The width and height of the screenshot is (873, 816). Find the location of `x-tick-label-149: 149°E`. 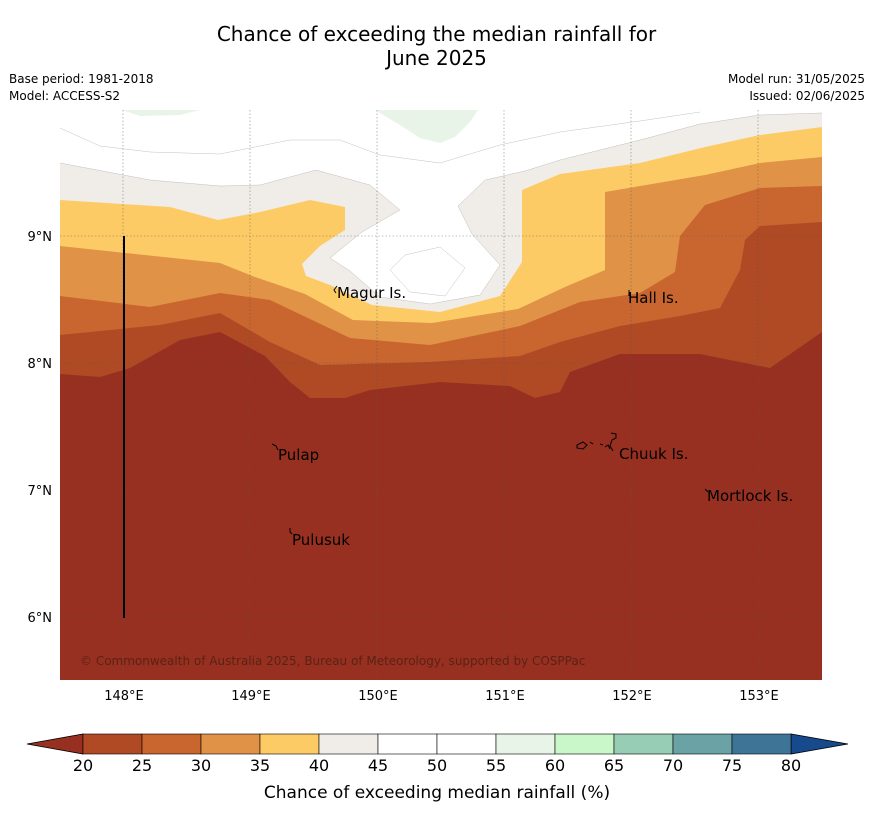

x-tick-label-149: 149°E is located at coordinates (251, 696).